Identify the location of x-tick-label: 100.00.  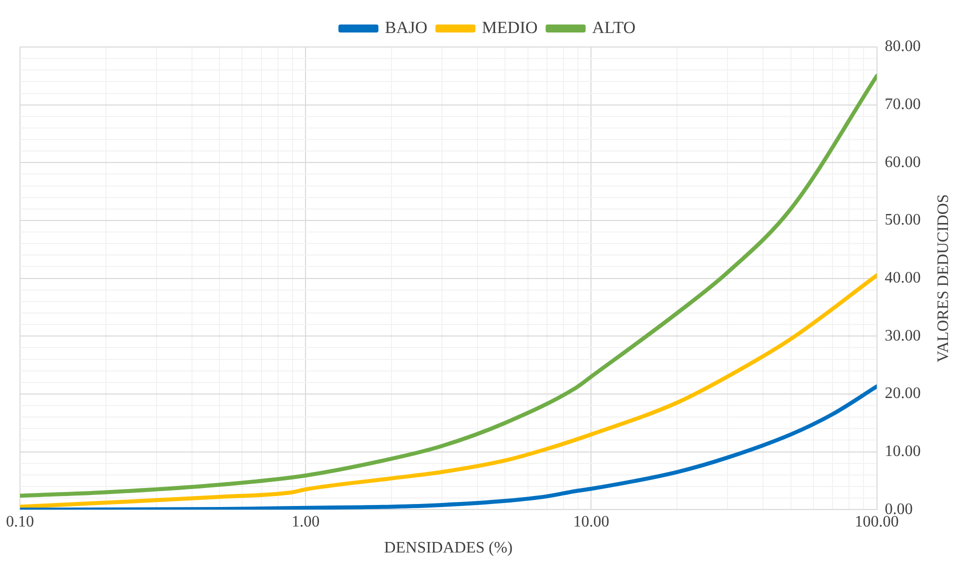
(876, 521).